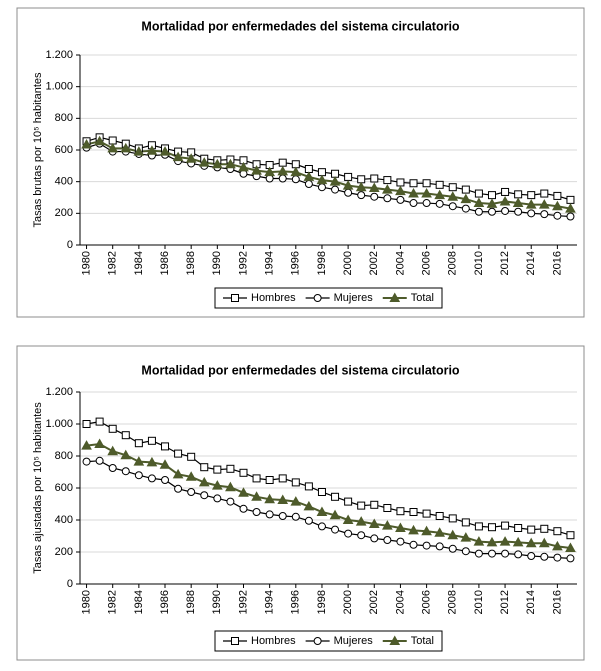  I want to click on y-tick-label: 200, so click(64, 213).